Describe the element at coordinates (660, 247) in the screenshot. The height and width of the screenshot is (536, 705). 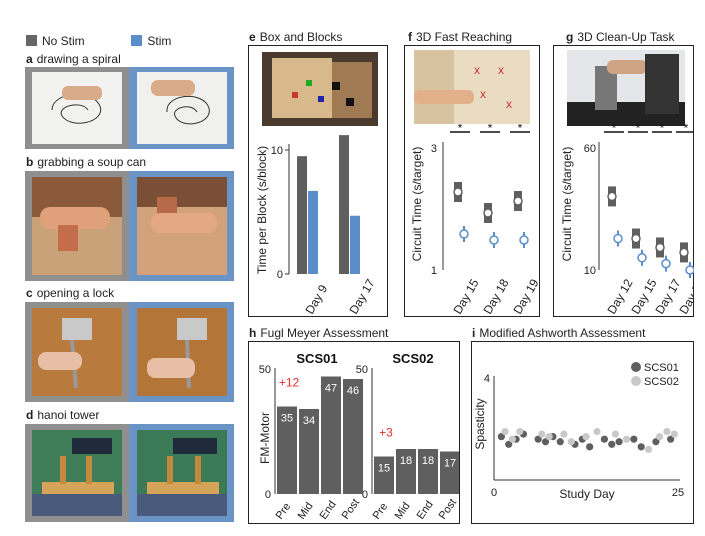
I see `chart-g-median-nostim-day17` at that location.